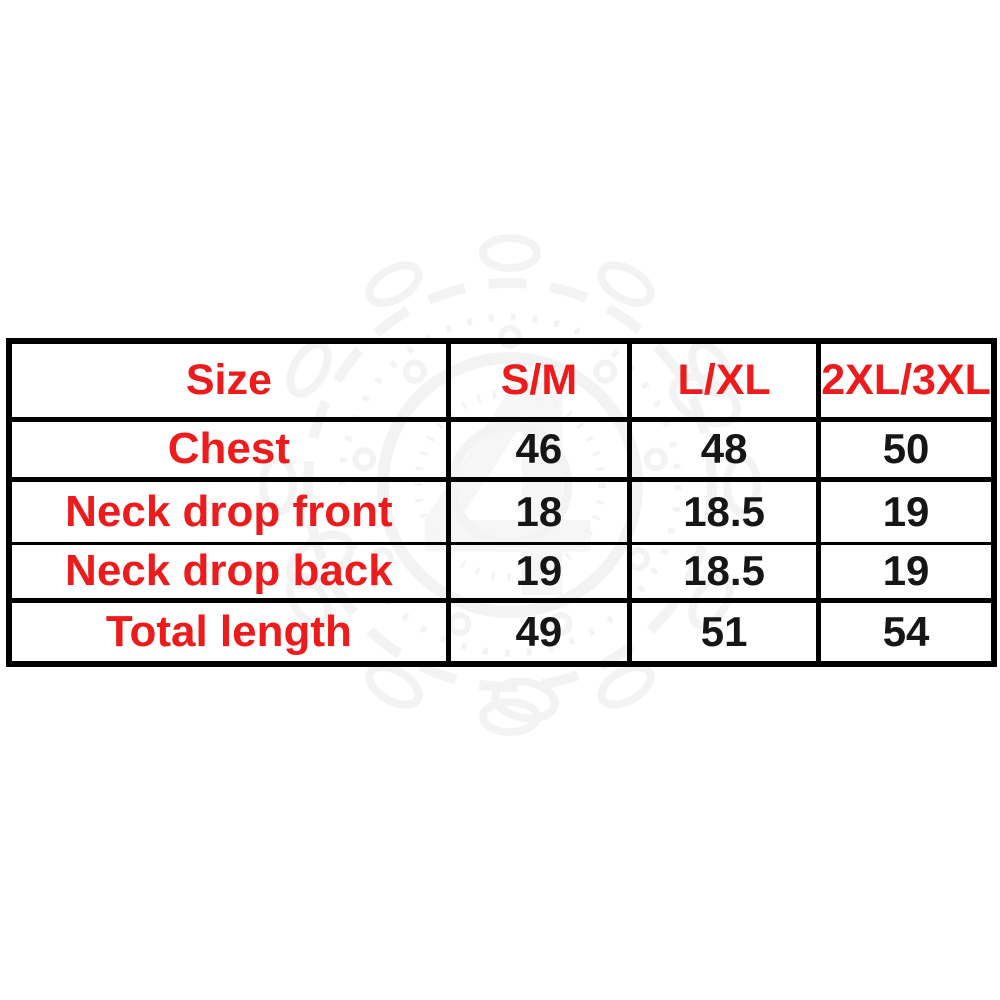 This screenshot has height=1000, width=1000. Describe the element at coordinates (906, 449) in the screenshot. I see `cell-chest-2xl3xl: 50` at that location.